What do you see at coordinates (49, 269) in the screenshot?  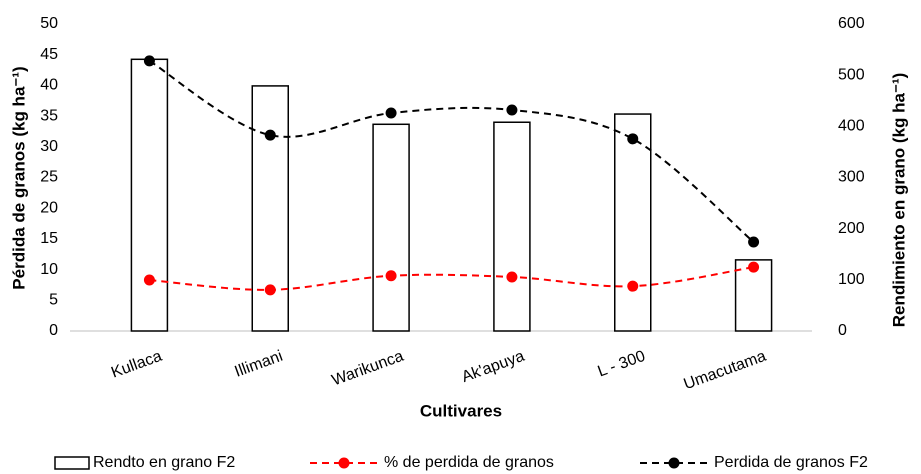 I see `y-tick-label: 10` at bounding box center [49, 269].